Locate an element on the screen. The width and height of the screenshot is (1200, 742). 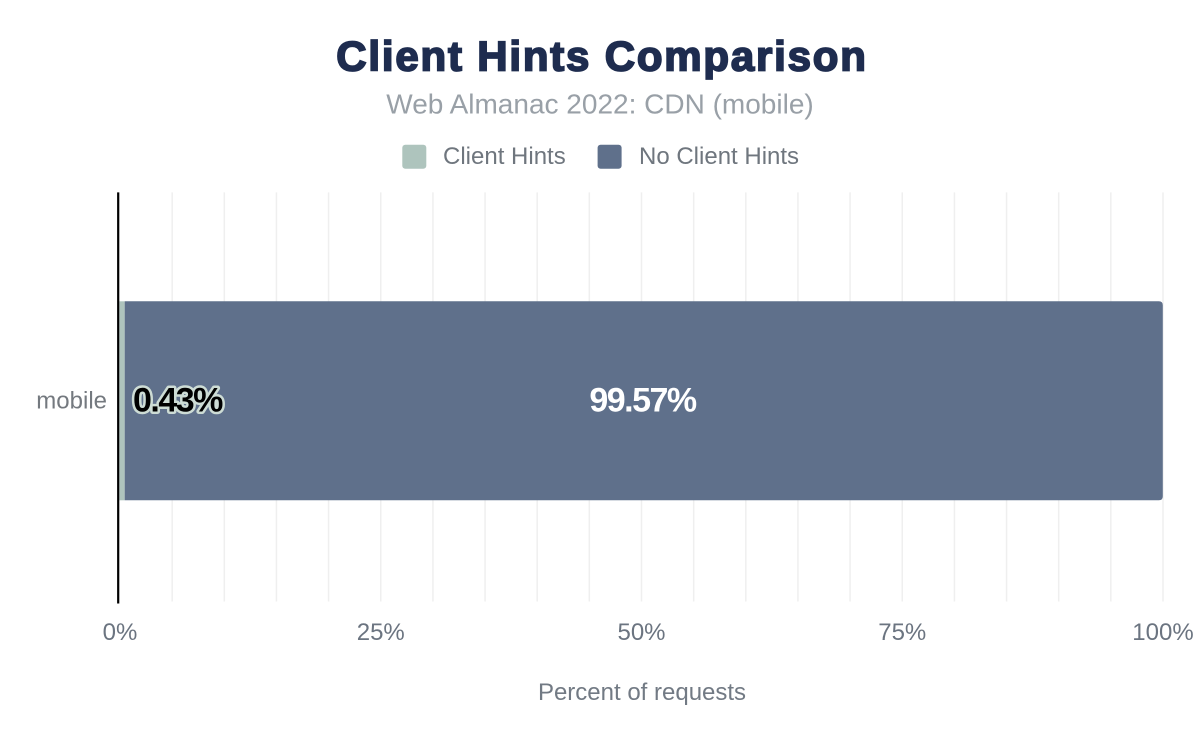
svg-text: Web Almanac 2022: CDN (mobile) is located at coordinates (599, 104).